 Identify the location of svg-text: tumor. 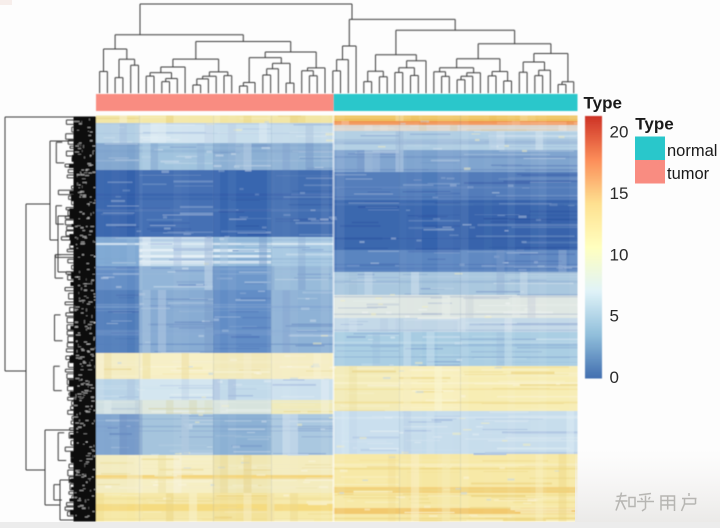
(688, 174).